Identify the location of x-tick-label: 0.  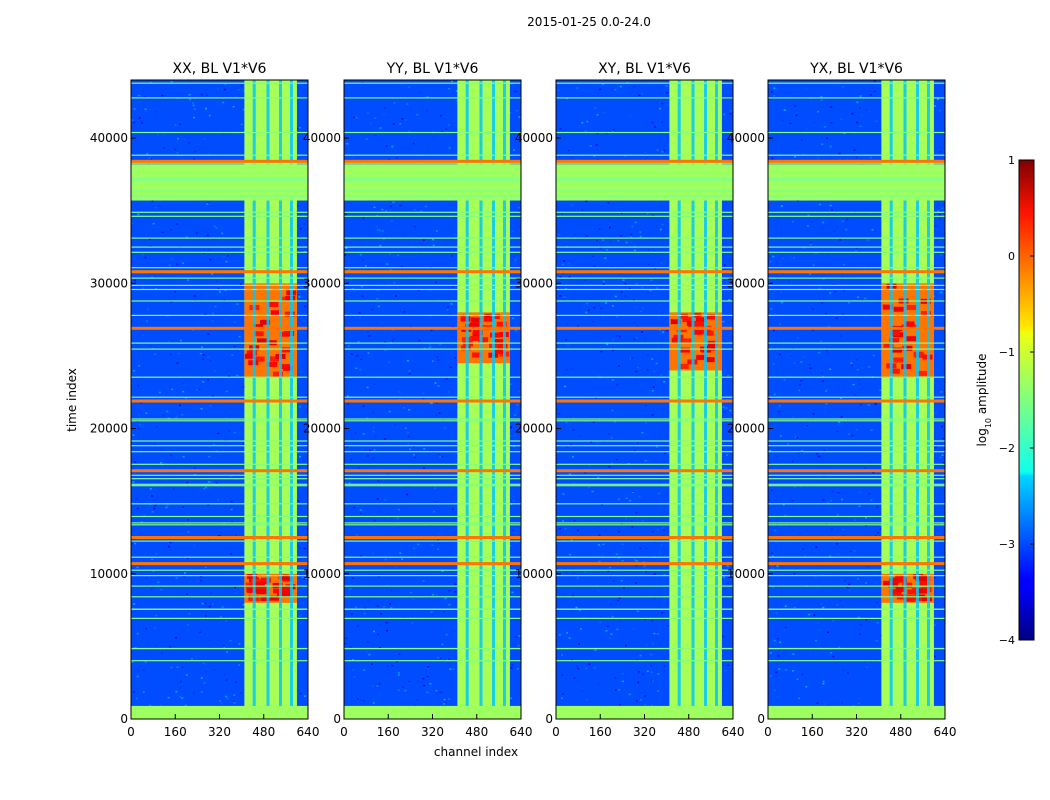
(768, 732).